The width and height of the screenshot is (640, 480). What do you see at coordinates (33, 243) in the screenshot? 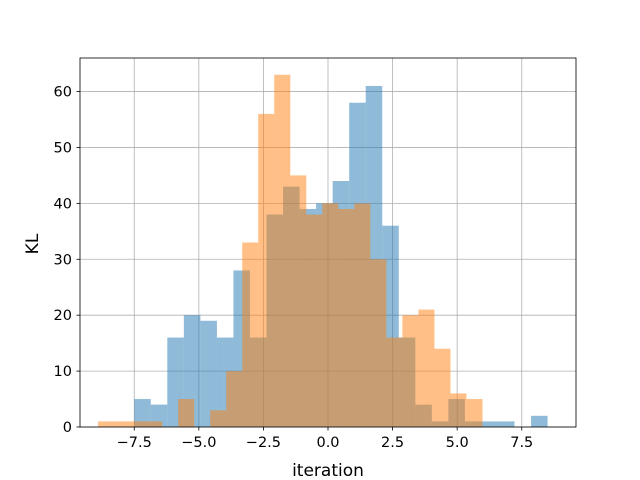
I see `y-axis-label: KL` at bounding box center [33, 243].